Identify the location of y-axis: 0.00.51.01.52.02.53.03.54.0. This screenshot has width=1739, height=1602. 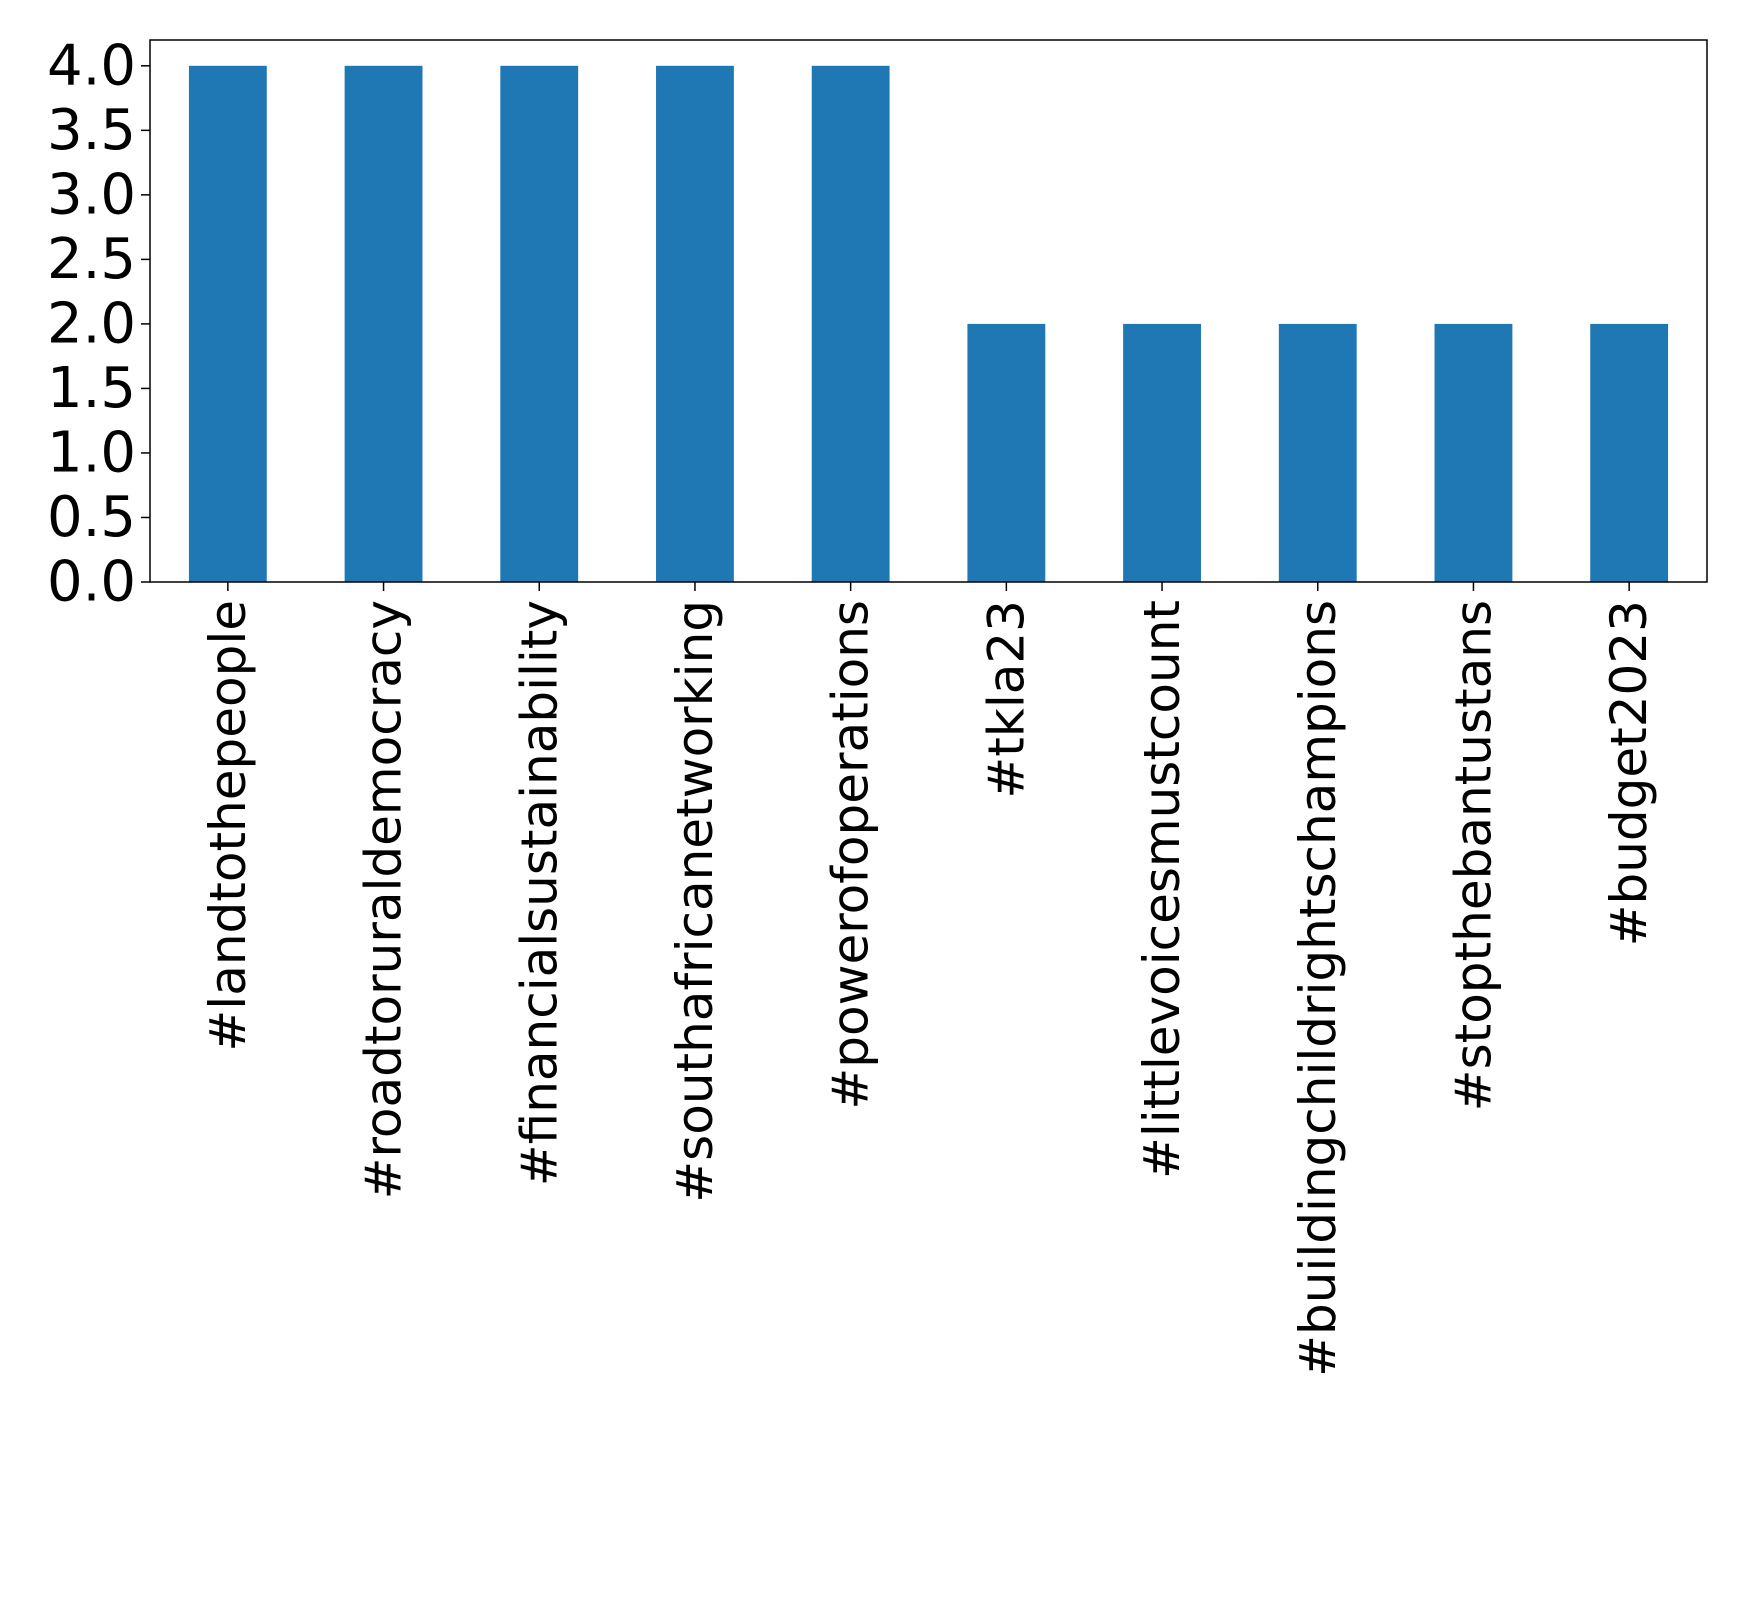
(98, 324).